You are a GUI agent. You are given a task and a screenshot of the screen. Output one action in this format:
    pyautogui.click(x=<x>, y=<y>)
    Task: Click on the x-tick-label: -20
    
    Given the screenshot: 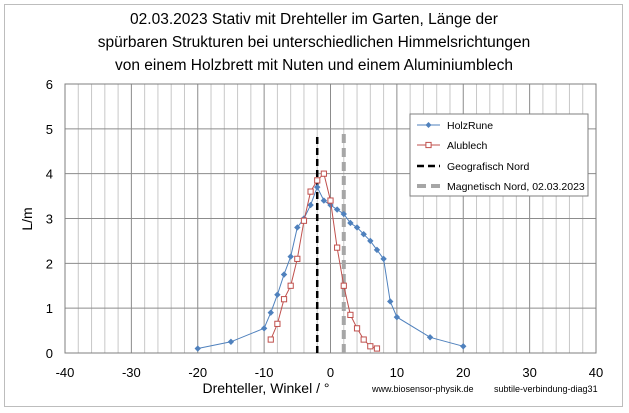 What is the action you would take?
    pyautogui.click(x=197, y=372)
    